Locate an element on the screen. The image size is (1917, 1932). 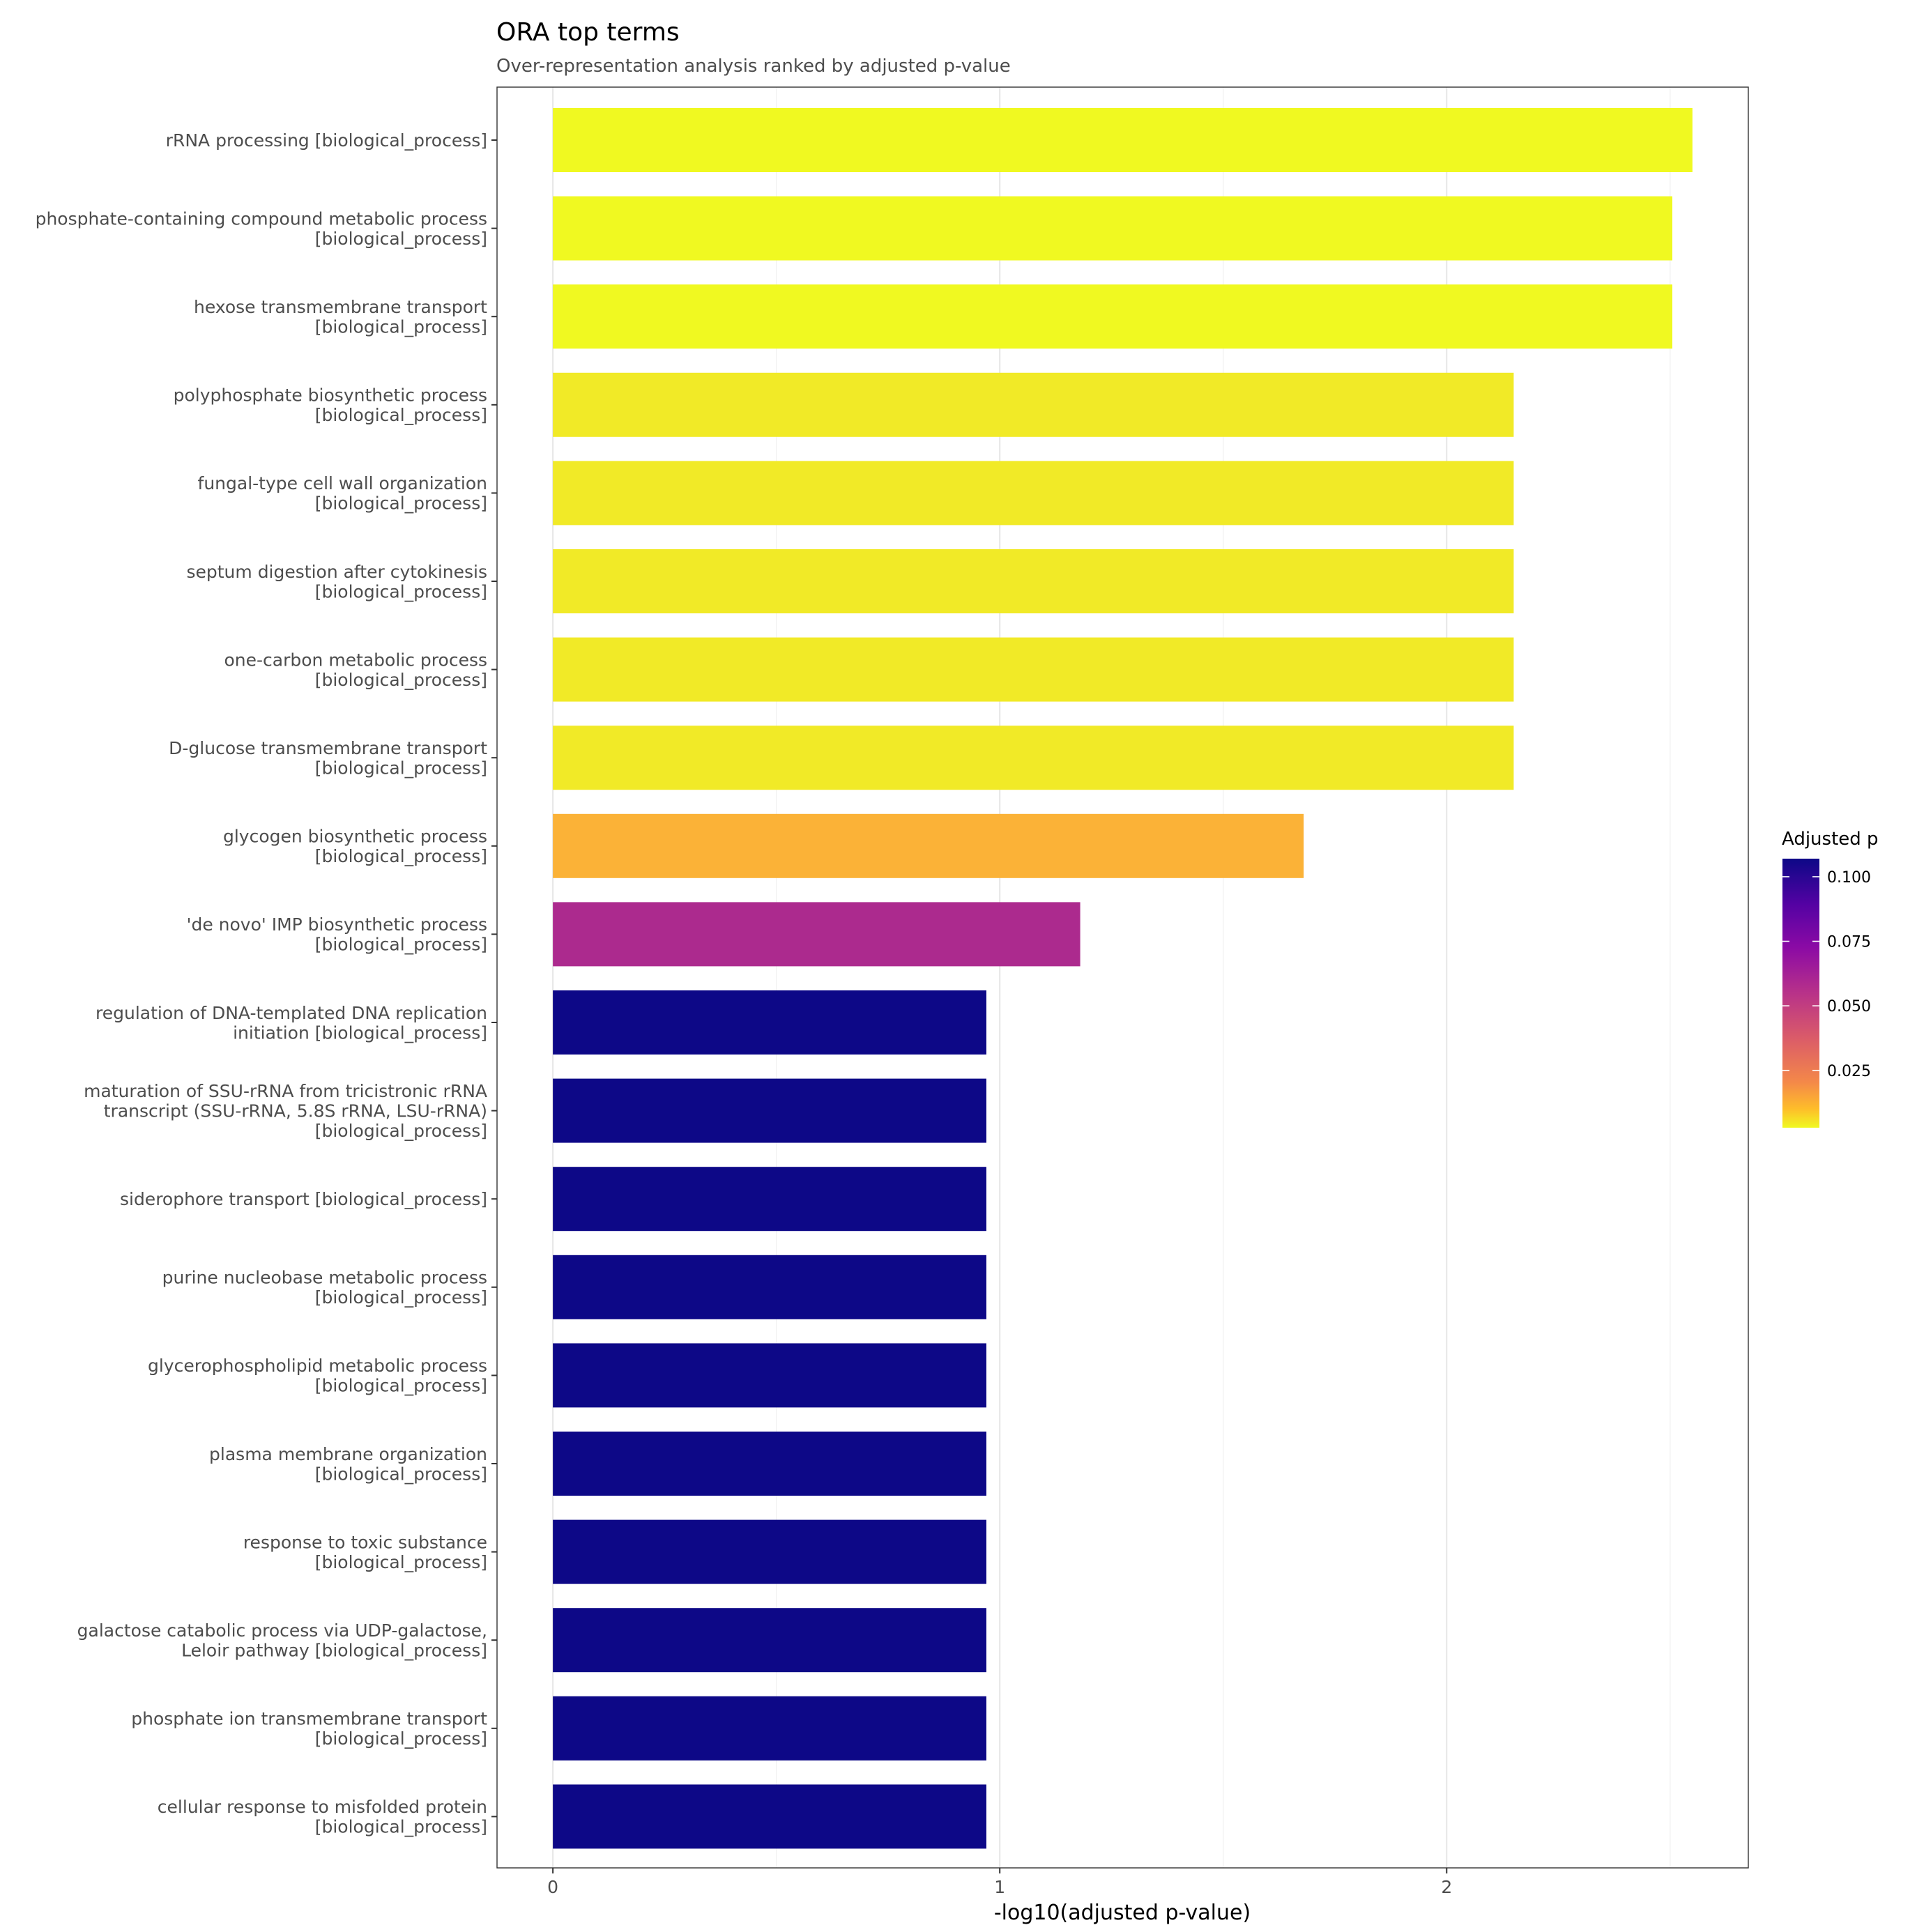
chart-title: ORA top terms is located at coordinates (588, 32).